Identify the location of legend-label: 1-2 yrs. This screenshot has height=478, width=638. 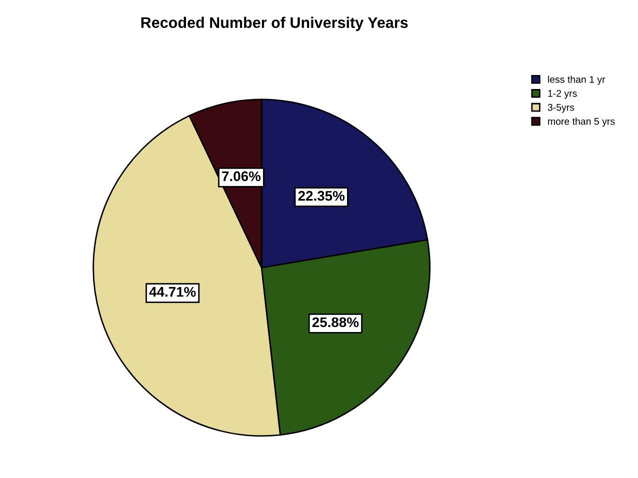
(562, 94).